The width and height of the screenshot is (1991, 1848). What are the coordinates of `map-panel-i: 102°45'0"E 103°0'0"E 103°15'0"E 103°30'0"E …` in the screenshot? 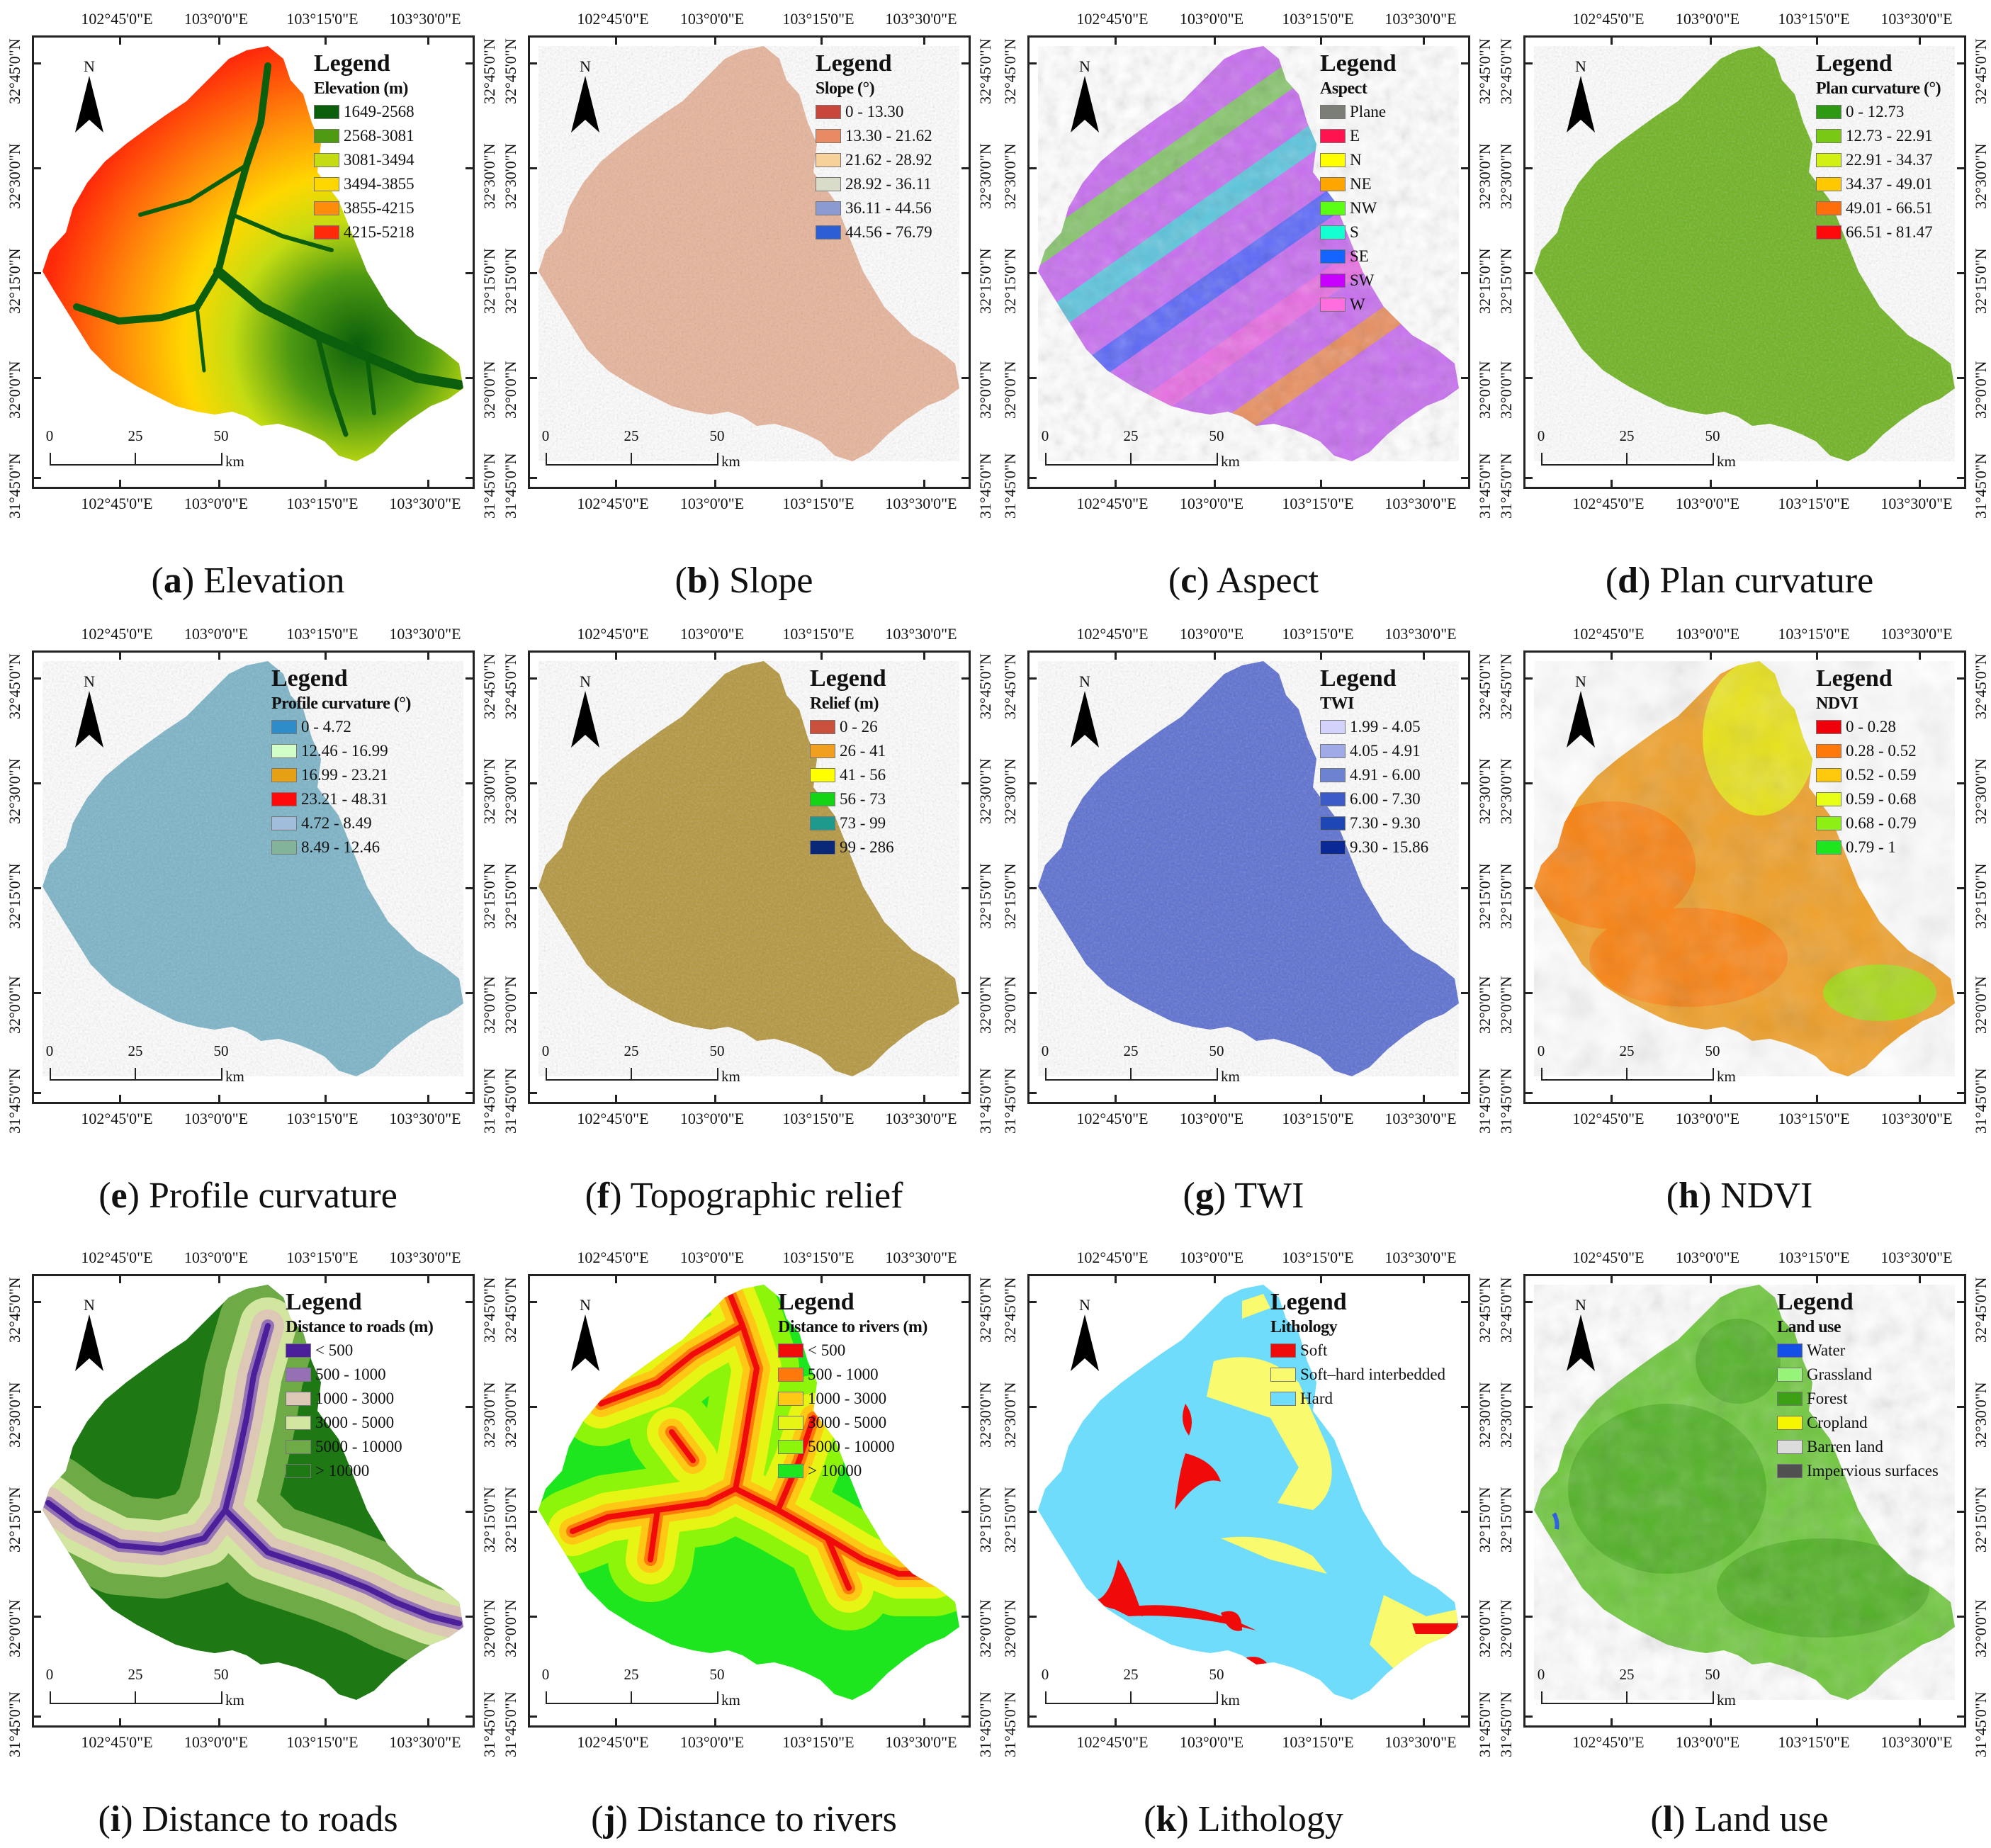 It's located at (249, 1543).